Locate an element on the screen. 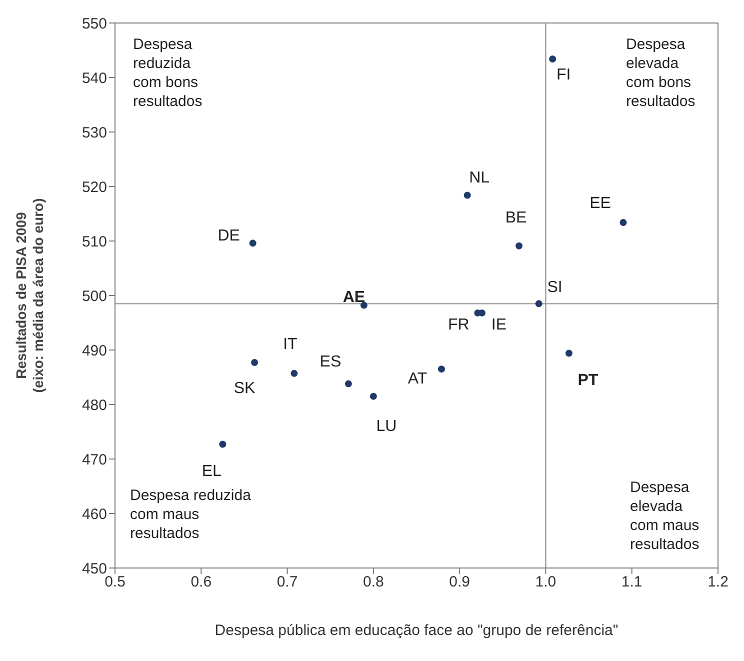 Image resolution: width=744 pixels, height=661 pixels. y-tick-label: 550 is located at coordinates (94, 23).